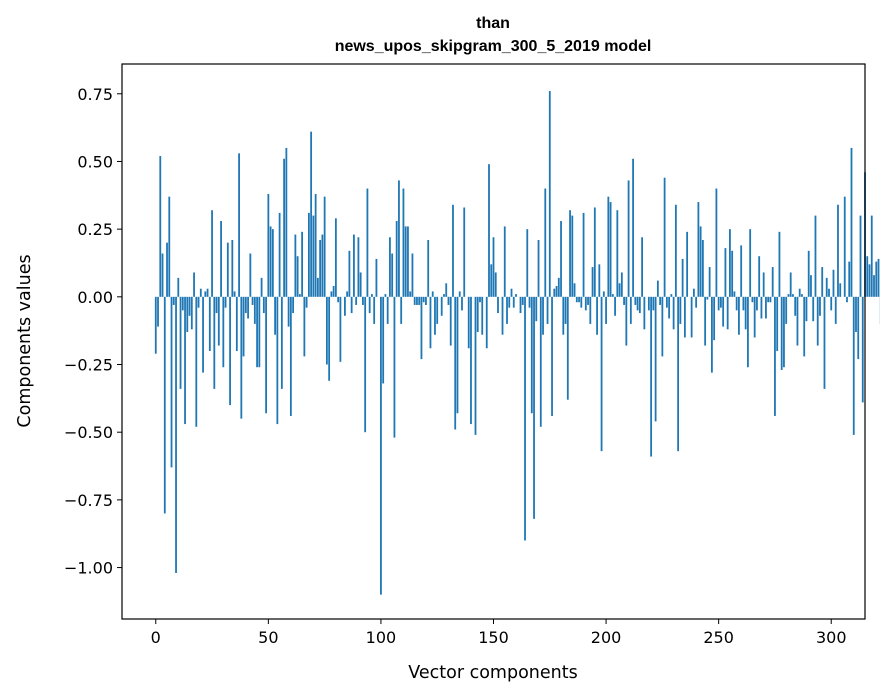 The image size is (880, 696). Describe the element at coordinates (156, 637) in the screenshot. I see `x-tick-label-0: 0` at that location.